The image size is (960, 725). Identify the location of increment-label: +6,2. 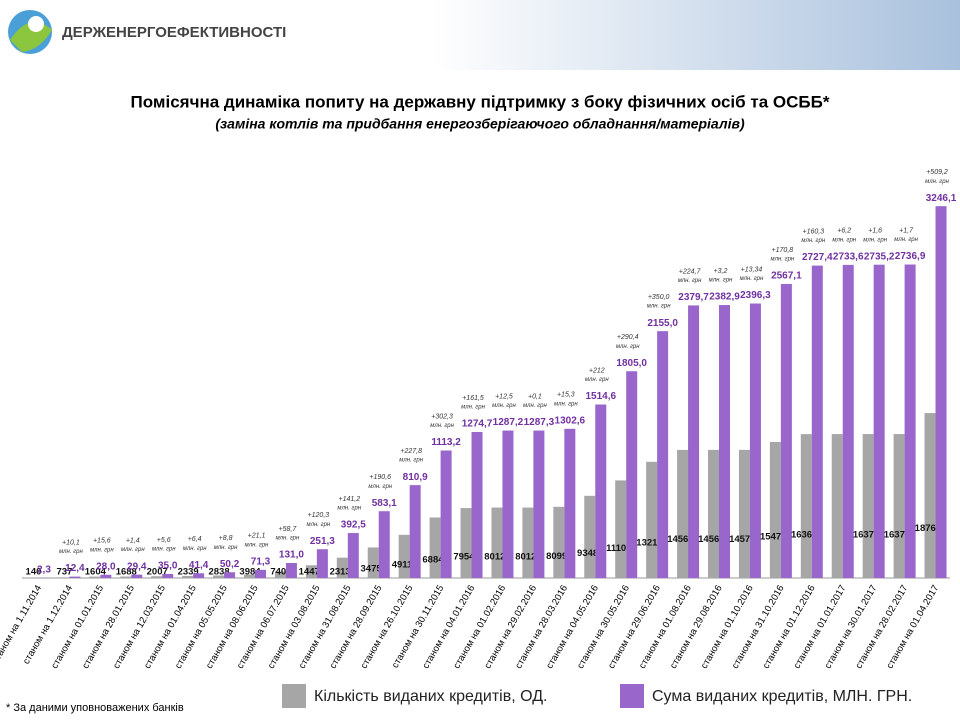
(844, 231).